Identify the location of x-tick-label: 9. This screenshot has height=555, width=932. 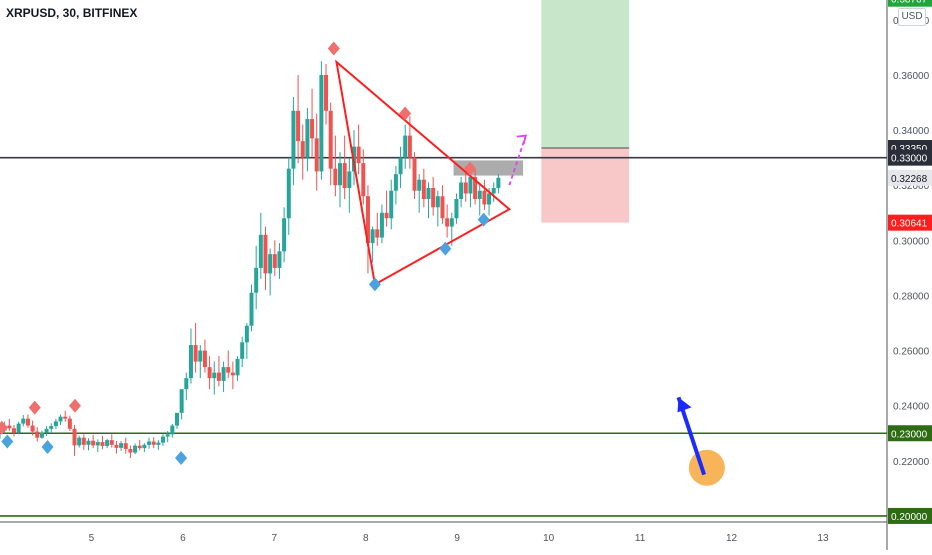
(457, 538).